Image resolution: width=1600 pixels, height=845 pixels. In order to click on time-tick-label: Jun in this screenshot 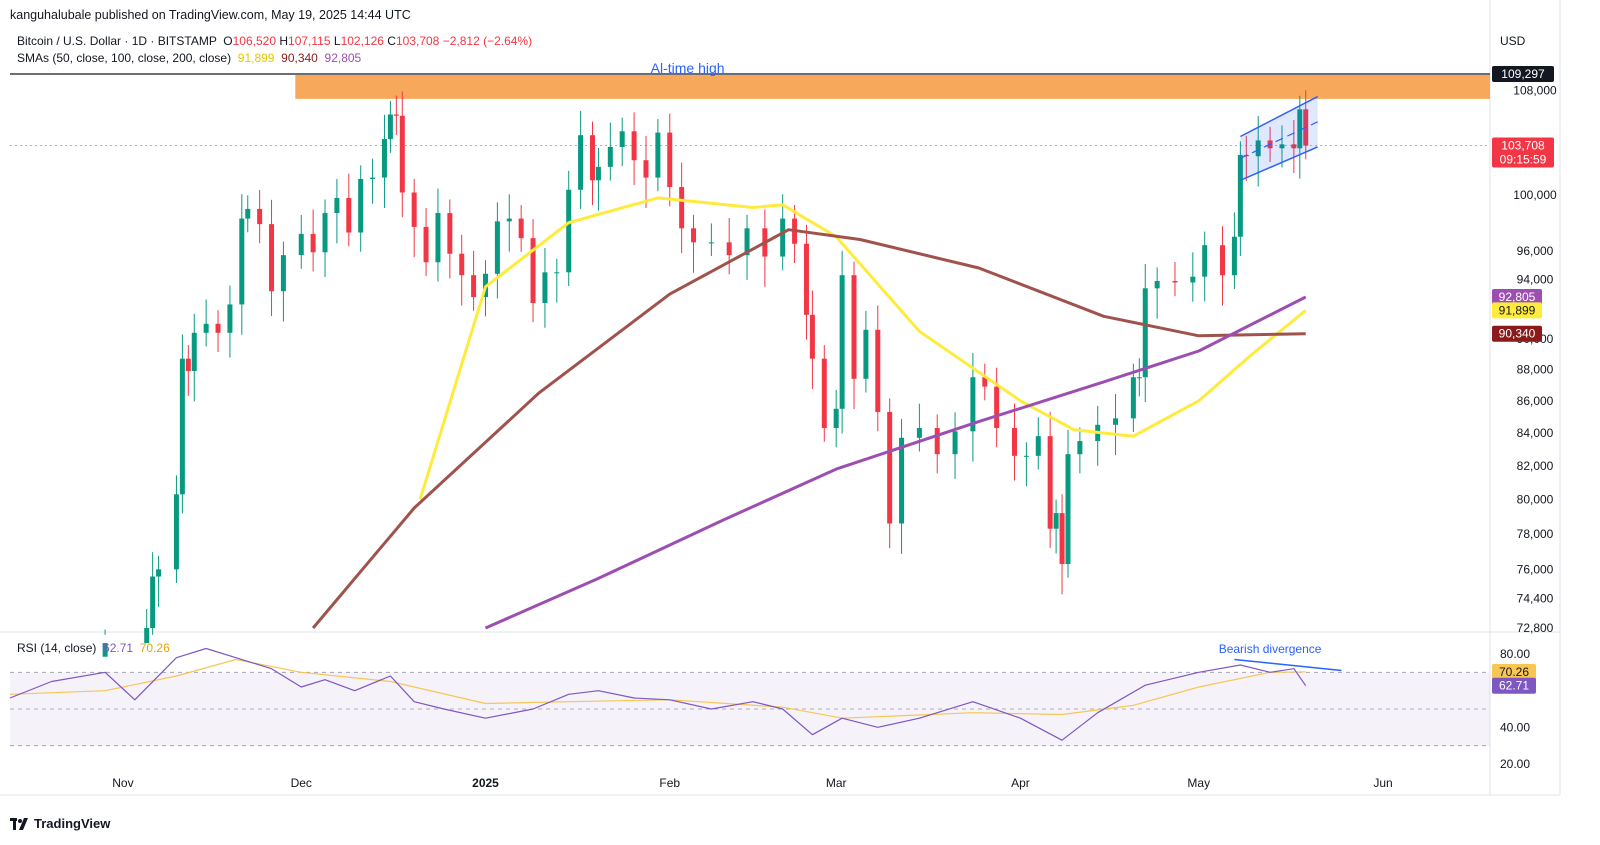, I will do `click(1382, 783)`.